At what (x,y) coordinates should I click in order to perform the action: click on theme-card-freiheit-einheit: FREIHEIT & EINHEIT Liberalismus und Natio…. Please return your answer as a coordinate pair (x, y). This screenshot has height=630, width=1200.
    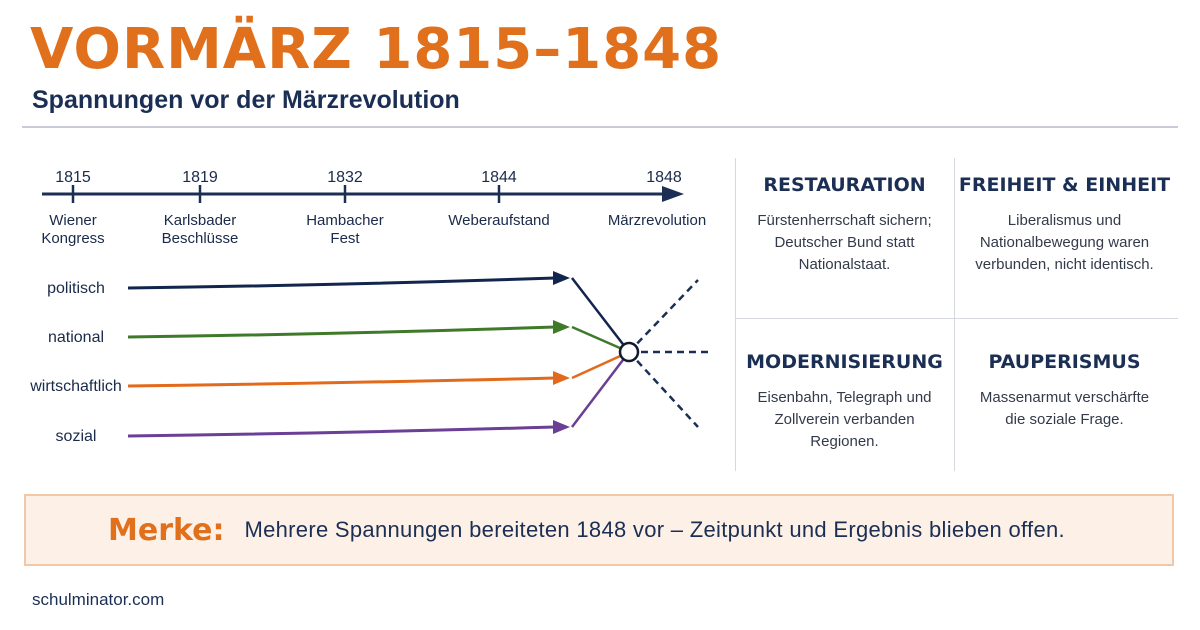
    Looking at the image, I should click on (1064, 225).